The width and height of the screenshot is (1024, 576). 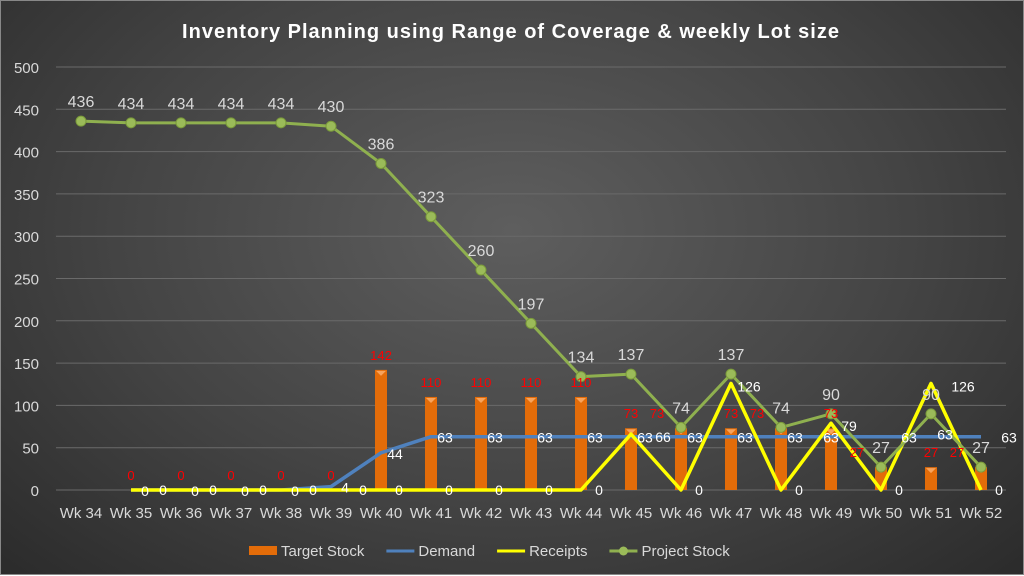 I want to click on project-stock-data-label: 386, so click(x=381, y=144).